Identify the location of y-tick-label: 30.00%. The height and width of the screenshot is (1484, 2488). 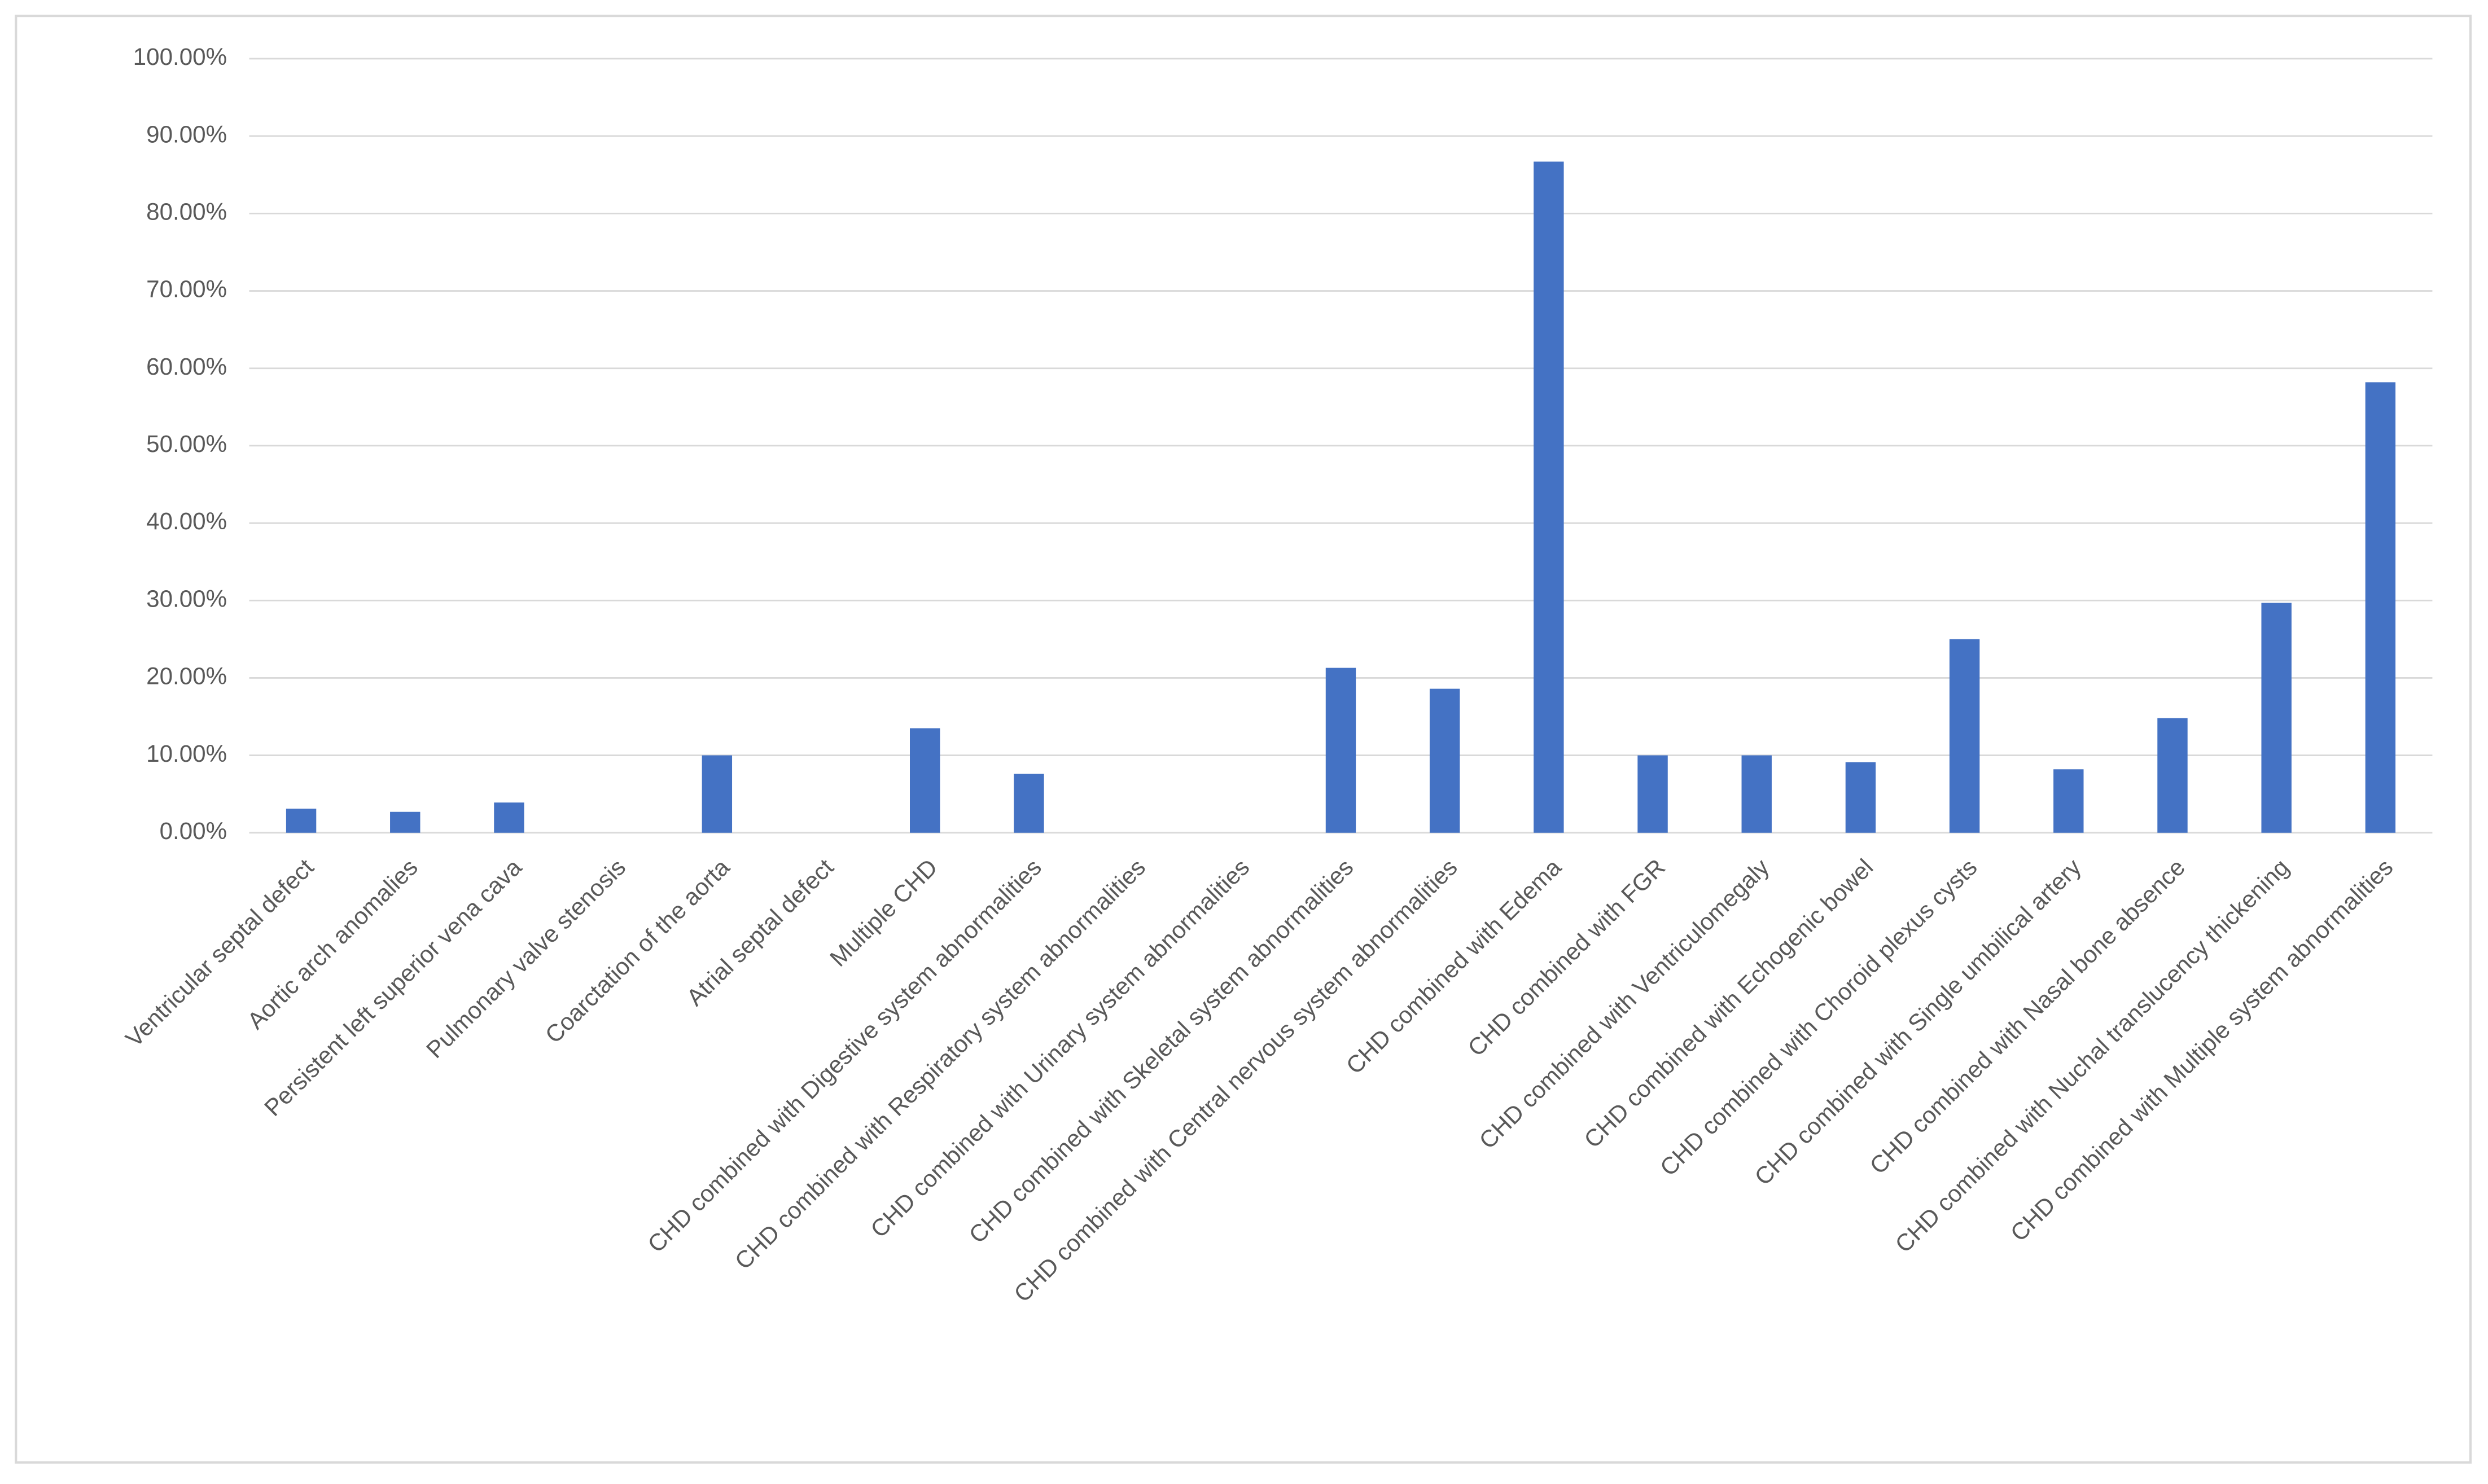
(186, 598).